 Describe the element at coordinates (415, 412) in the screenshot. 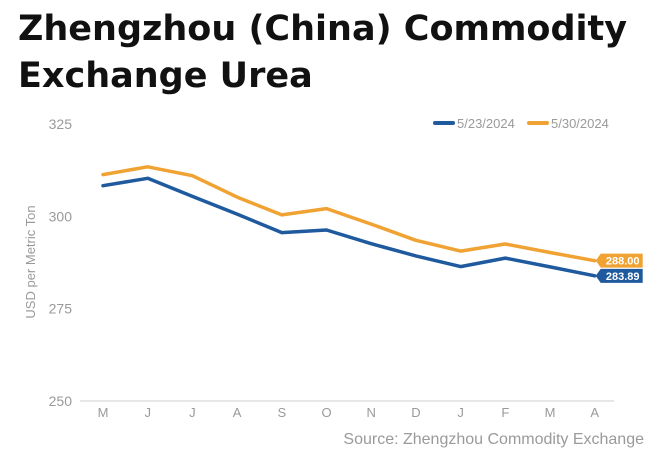

I see `x-tick-label: D` at that location.